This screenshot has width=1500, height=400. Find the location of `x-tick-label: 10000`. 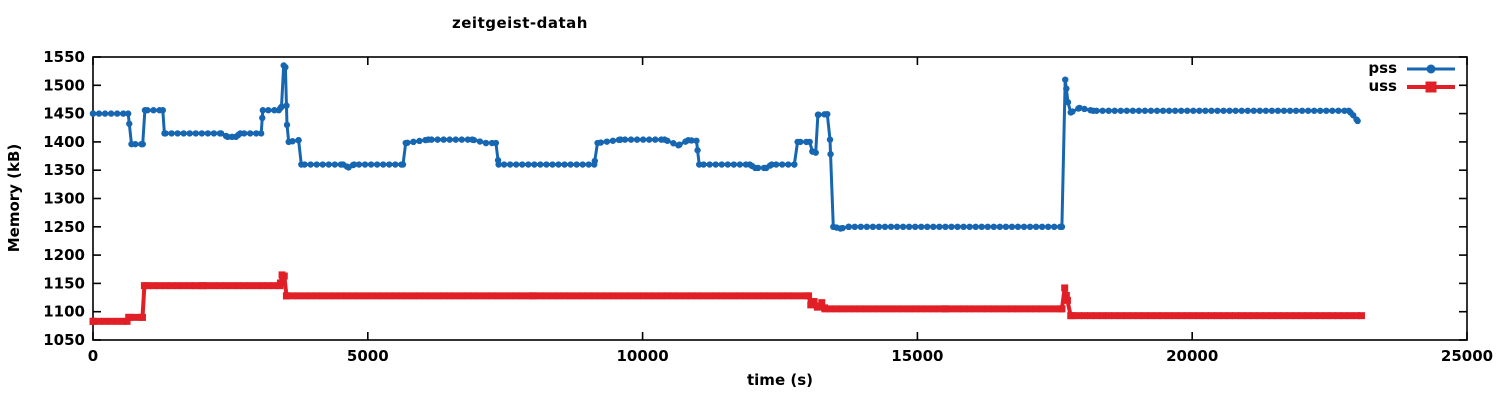

x-tick-label: 10000 is located at coordinates (643, 356).